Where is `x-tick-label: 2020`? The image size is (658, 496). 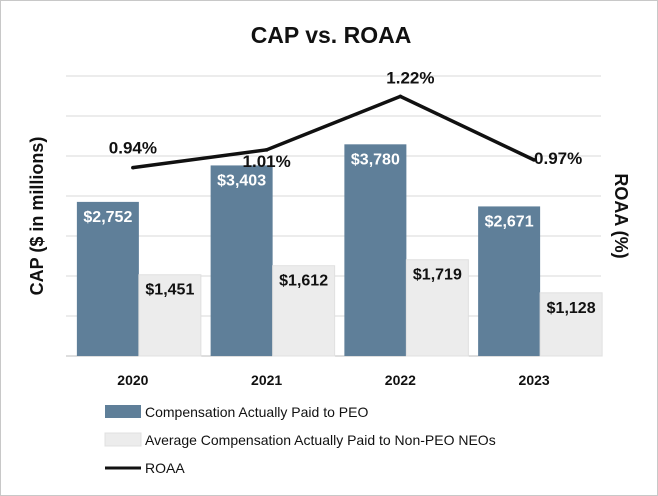
x-tick-label: 2020 is located at coordinates (132, 380).